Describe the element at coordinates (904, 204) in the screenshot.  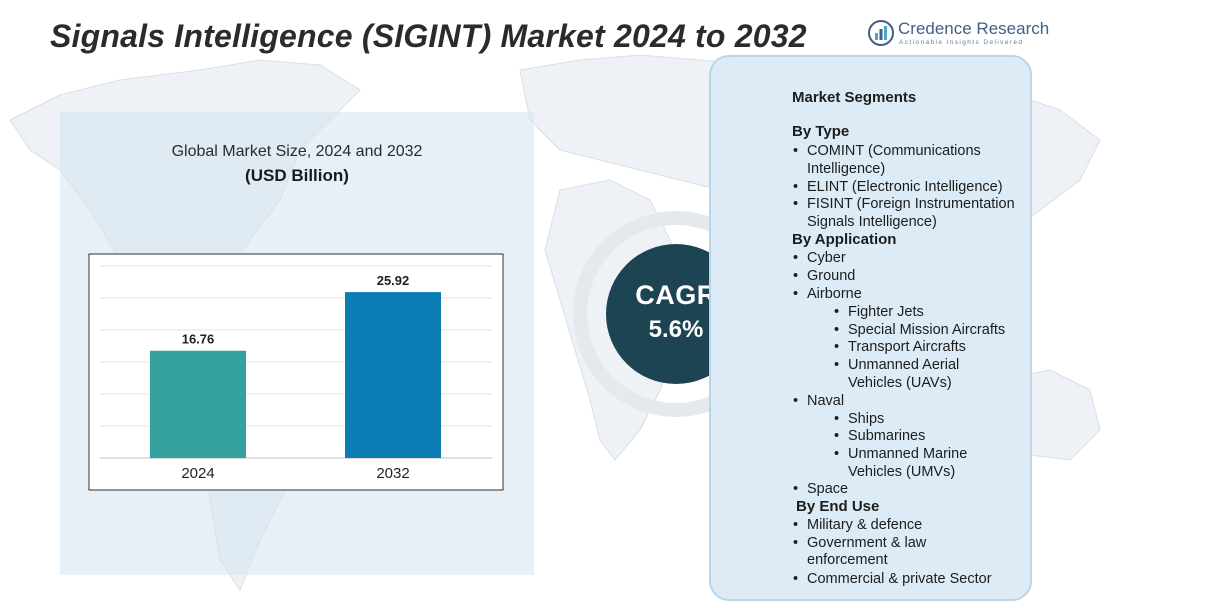
I see `type-item: FISINT (Foreign Instrumentation` at that location.